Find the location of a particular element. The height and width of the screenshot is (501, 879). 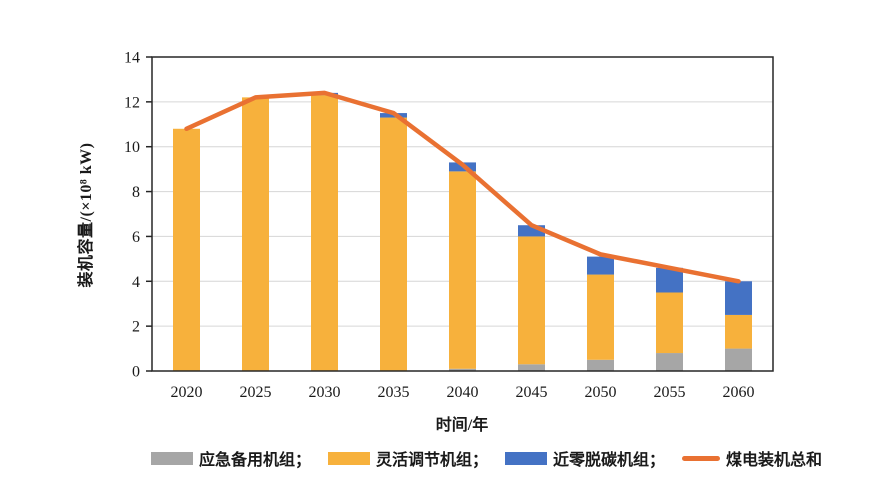

y-axis-title: 装机容量/(×10⁸ kW) is located at coordinates (86, 215).